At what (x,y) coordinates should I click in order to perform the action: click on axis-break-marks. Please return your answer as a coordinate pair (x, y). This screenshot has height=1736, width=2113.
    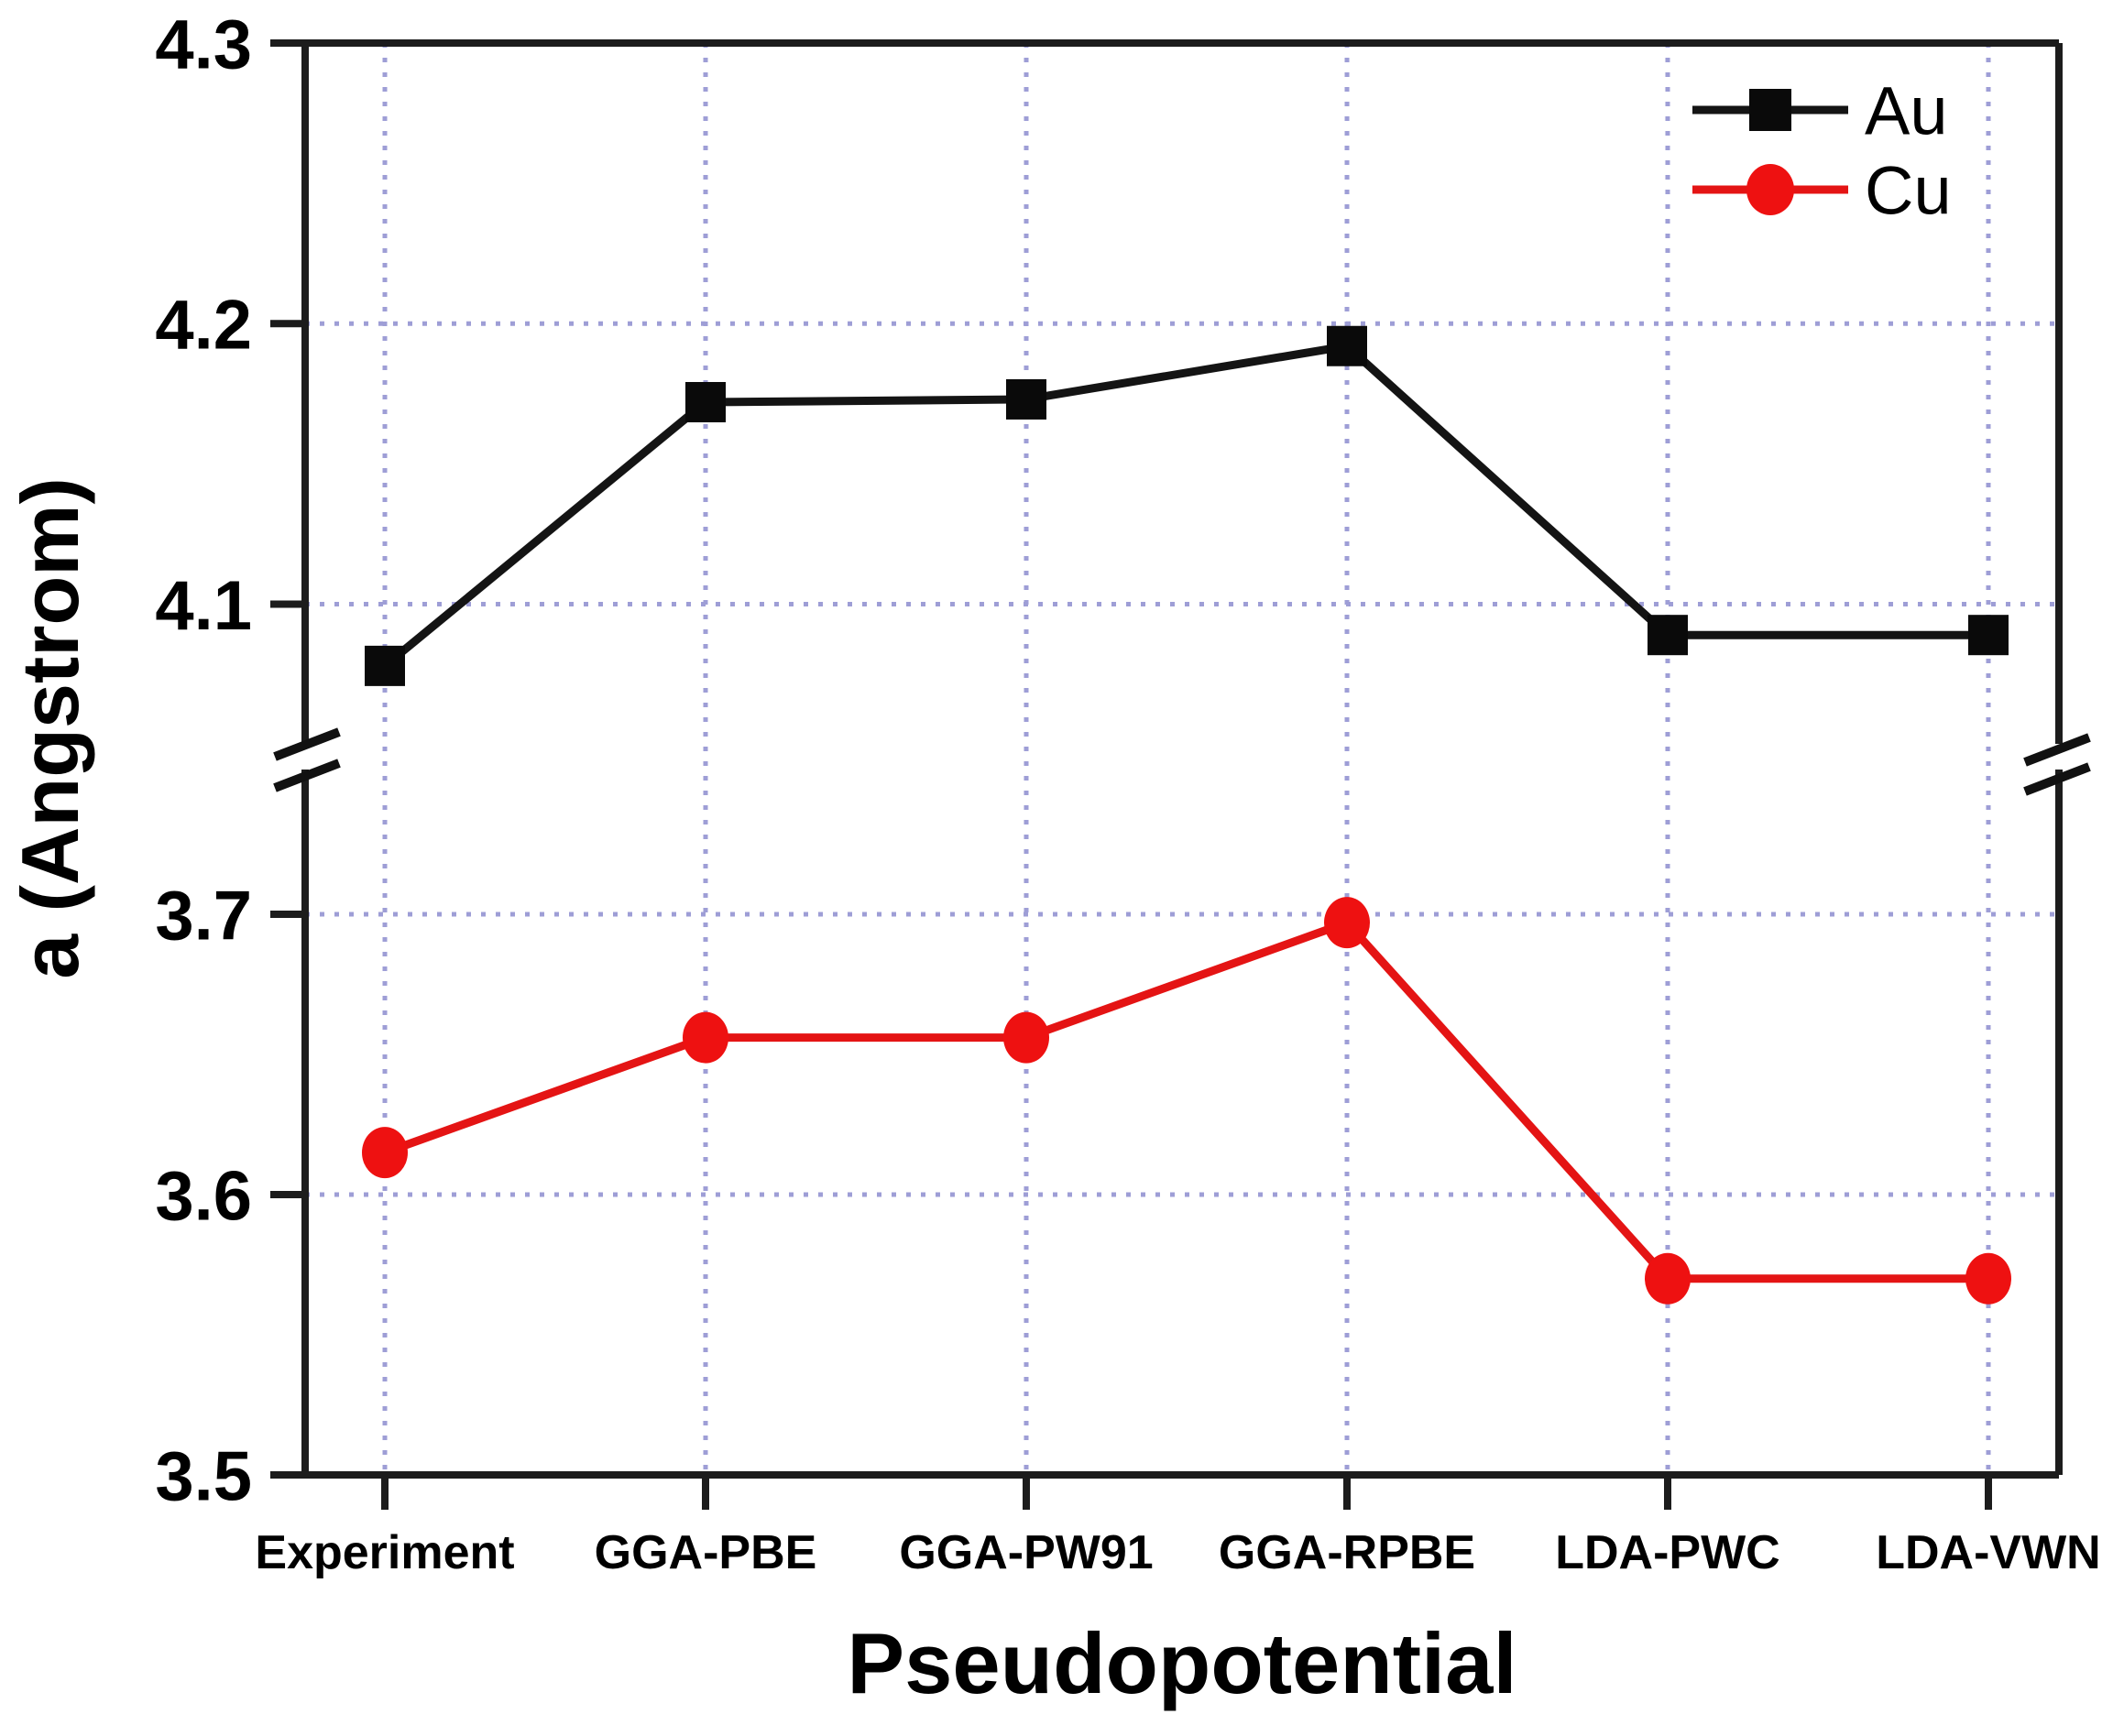
    Looking at the image, I should click on (1182, 761).